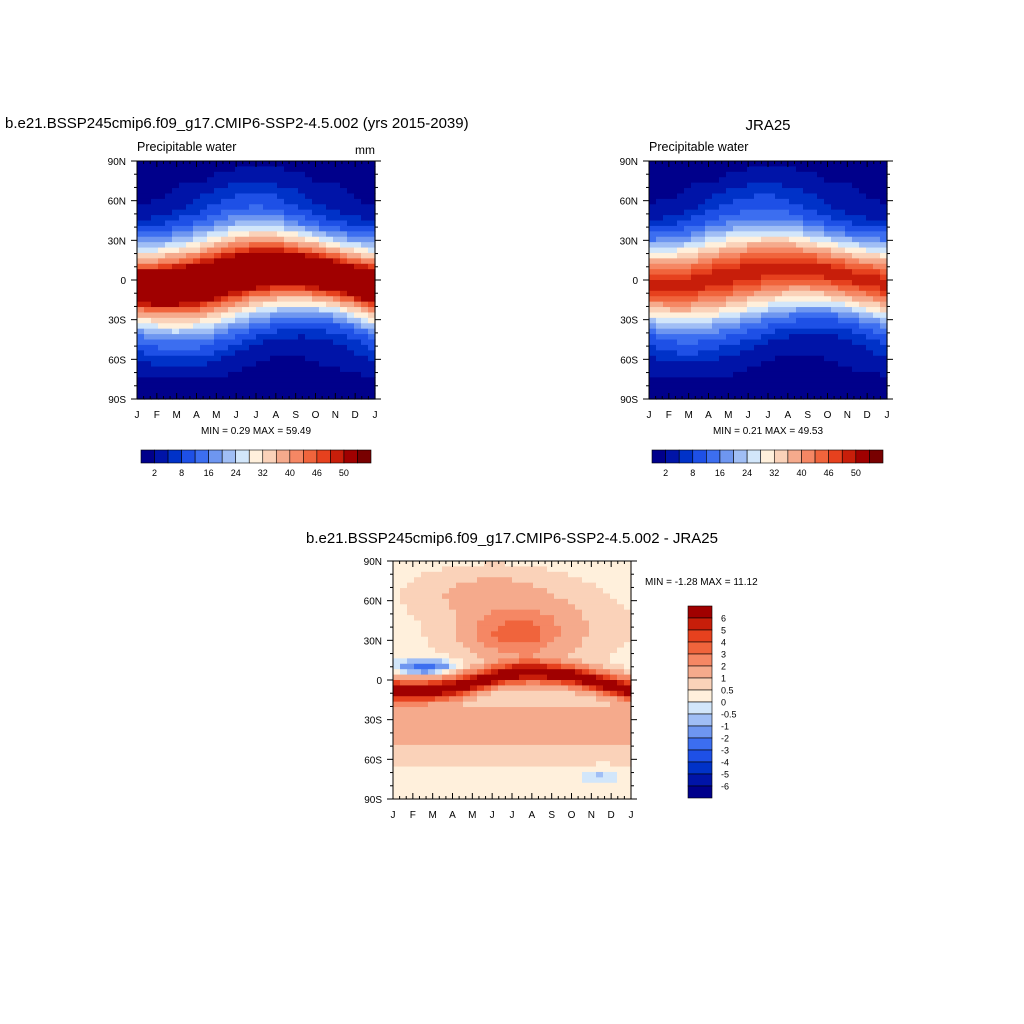 Image resolution: width=1024 pixels, height=1024 pixels. I want to click on y-tick-label: 30S, so click(117, 321).